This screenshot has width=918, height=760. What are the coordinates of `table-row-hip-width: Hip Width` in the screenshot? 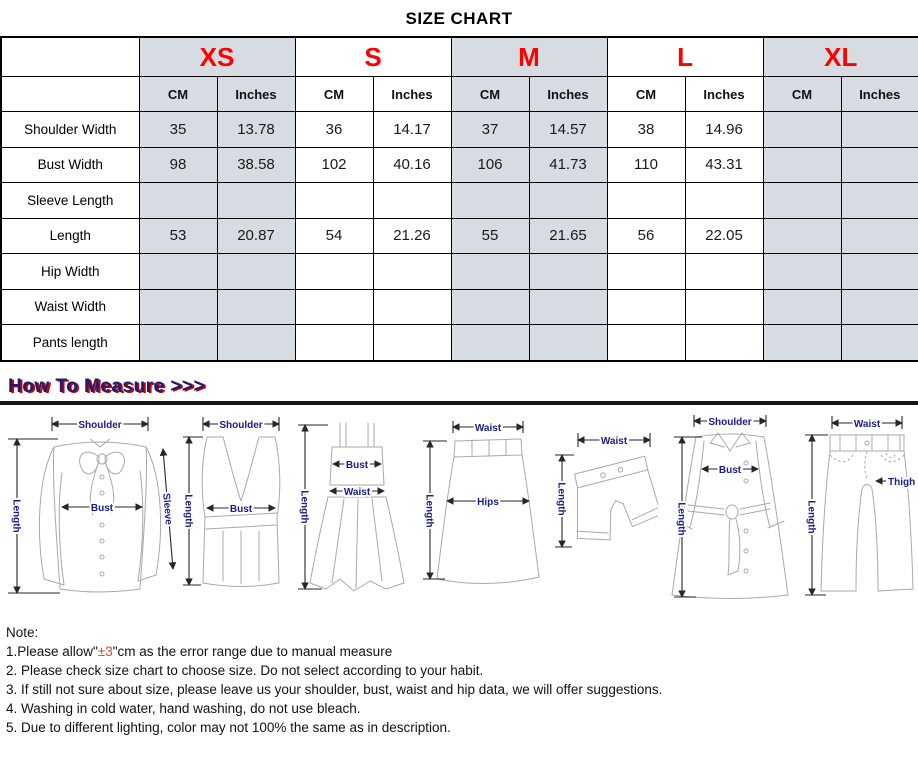 It's located at (459, 271).